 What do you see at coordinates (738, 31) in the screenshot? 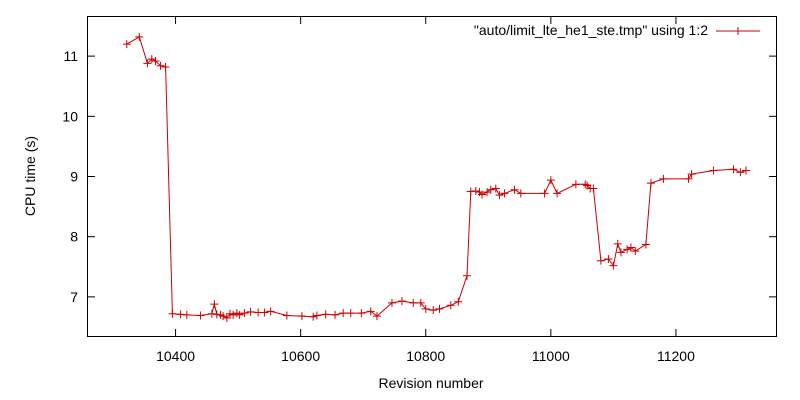
I see `legend-marker` at bounding box center [738, 31].